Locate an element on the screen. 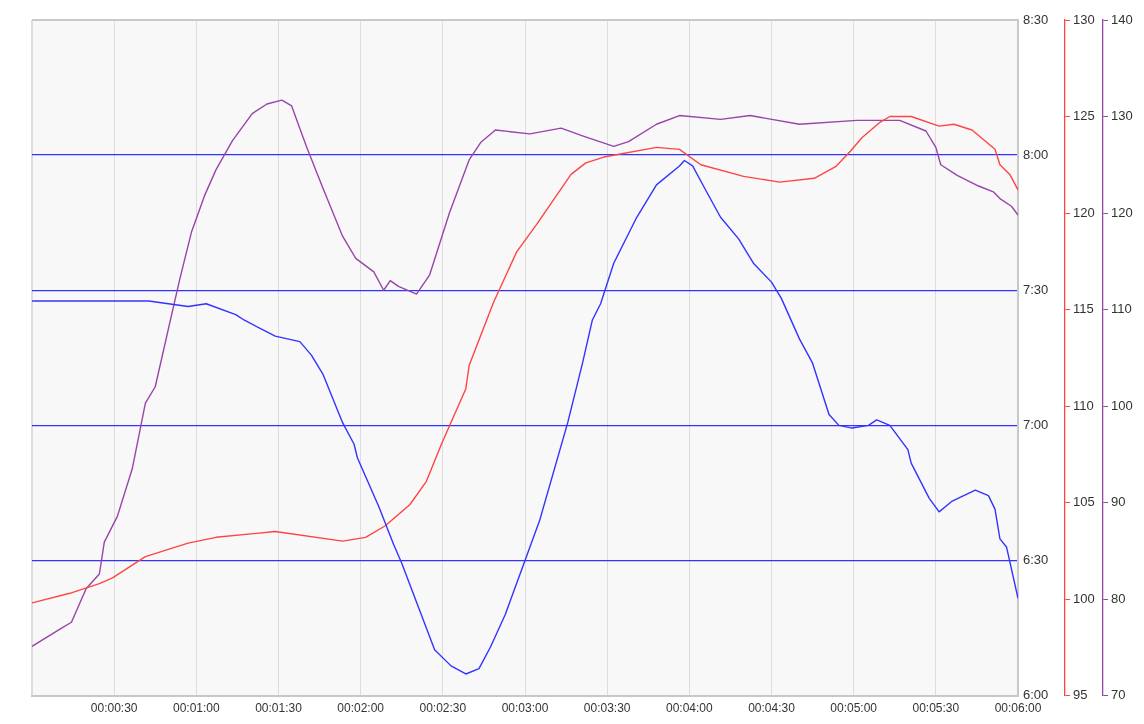  y2-tick-label: 105 is located at coordinates (1084, 502).